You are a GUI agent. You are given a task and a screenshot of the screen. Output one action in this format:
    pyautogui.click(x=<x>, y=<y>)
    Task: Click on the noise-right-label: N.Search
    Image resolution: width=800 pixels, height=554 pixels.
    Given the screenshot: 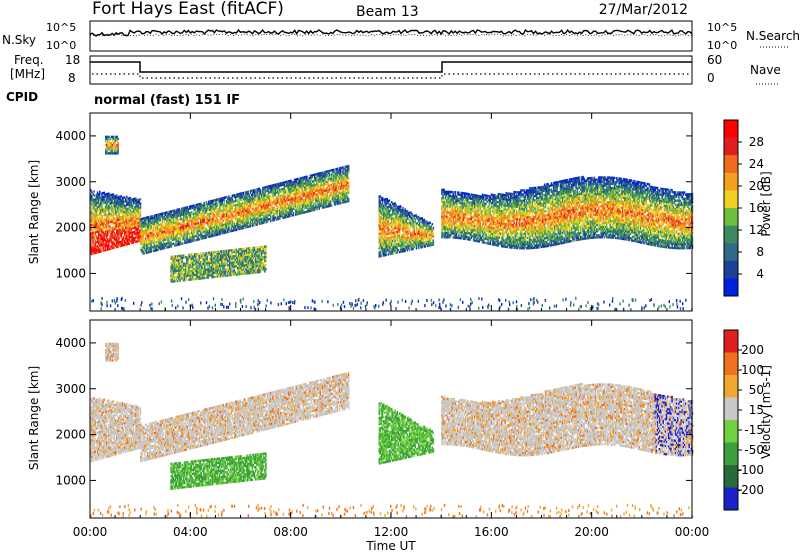 What is the action you would take?
    pyautogui.click(x=773, y=36)
    